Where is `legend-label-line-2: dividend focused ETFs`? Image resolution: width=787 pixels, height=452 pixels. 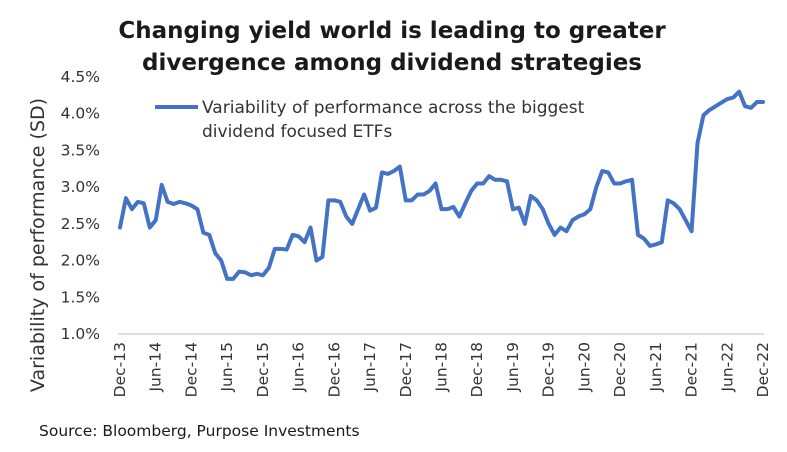
legend-label-line-2: dividend focused ETFs is located at coordinates (297, 132).